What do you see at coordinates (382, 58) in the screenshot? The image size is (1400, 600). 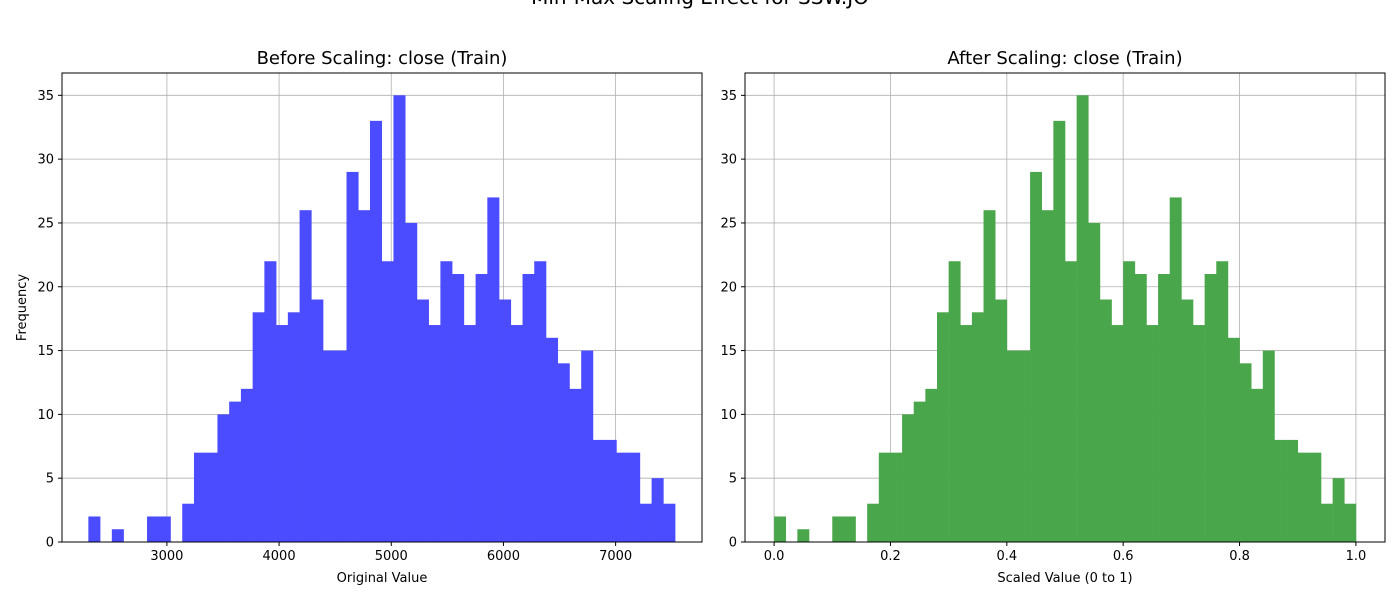 I see `panel-title: Before Scaling: close (Train)` at bounding box center [382, 58].